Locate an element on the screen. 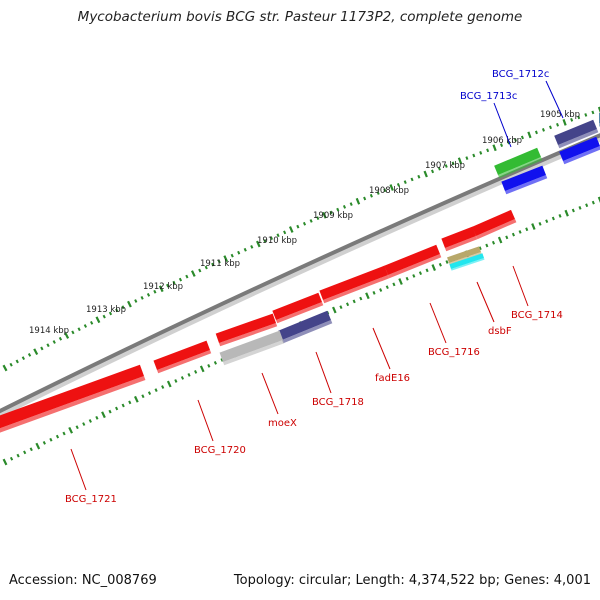 This screenshot has height=600, width=600. gene-BCG_1713c-box is located at coordinates (518, 163).